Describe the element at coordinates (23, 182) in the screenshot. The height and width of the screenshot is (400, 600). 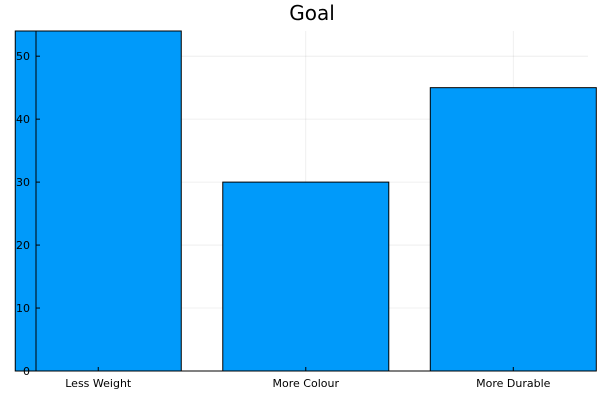
I see `y-tick-label: 30` at that location.